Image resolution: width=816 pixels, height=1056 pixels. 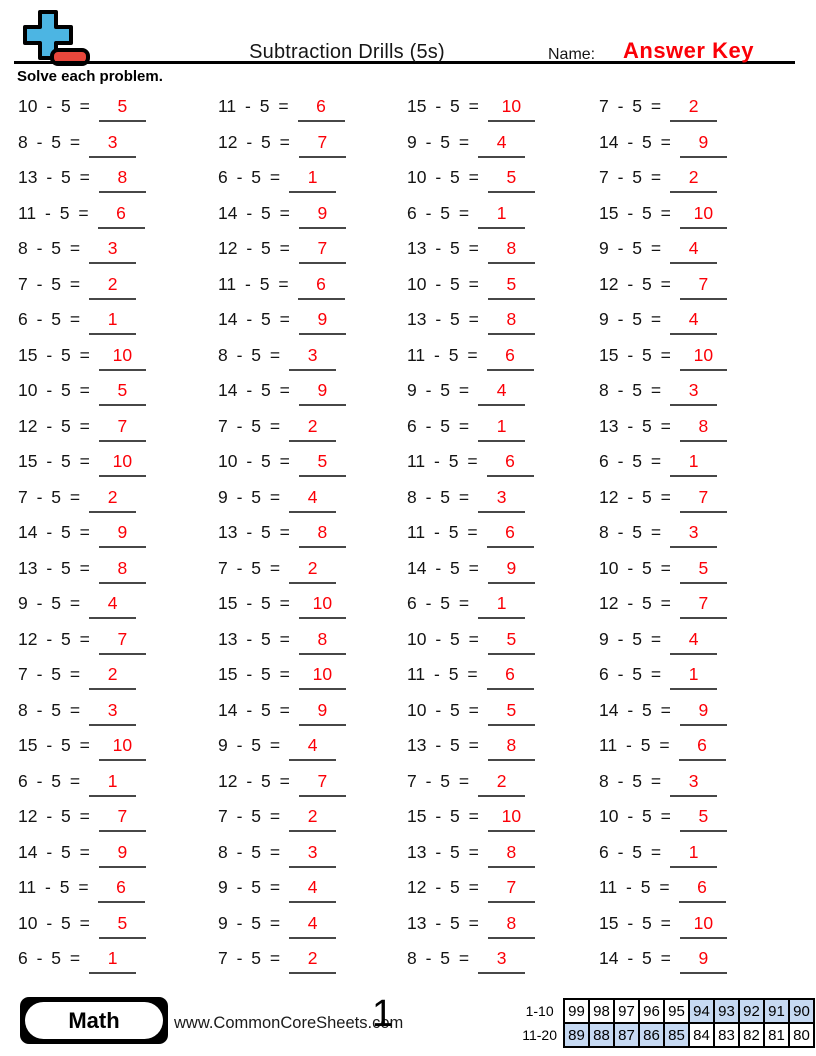 I want to click on grading-score-cell: 85, so click(x=676, y=1035).